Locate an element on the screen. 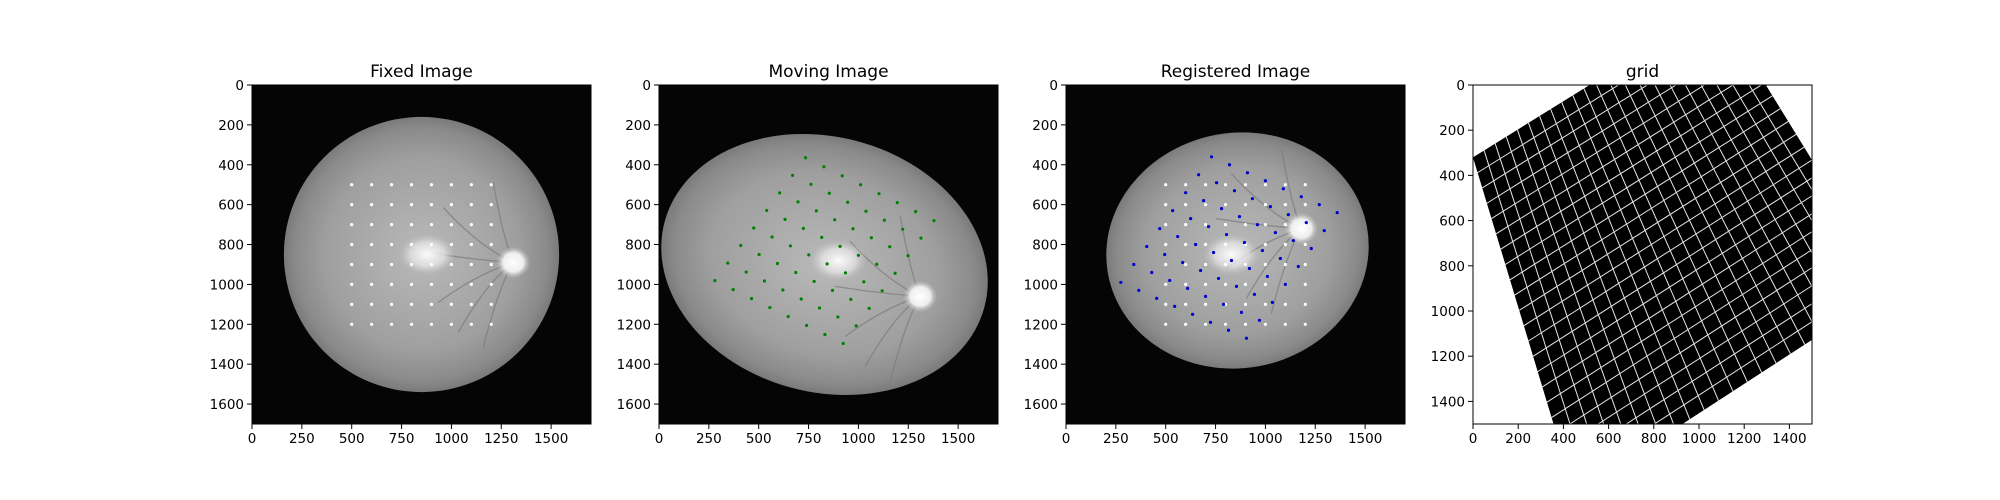  grid-lines is located at coordinates (1644, 254).